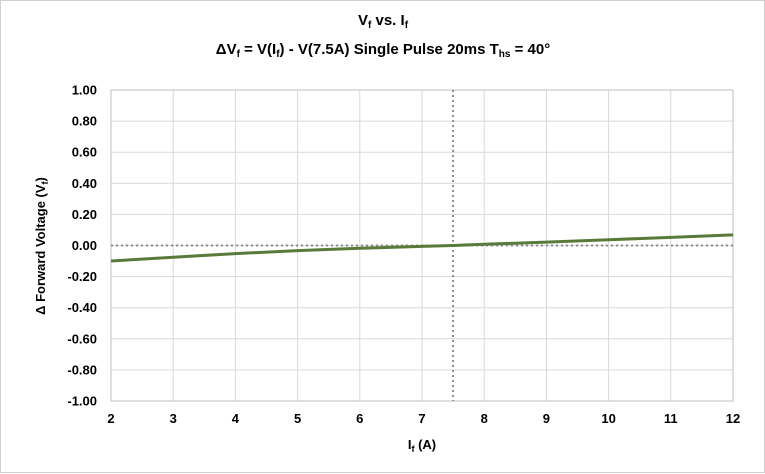 This screenshot has height=474, width=765. What do you see at coordinates (484, 418) in the screenshot?
I see `x-tick-label: 8` at bounding box center [484, 418].